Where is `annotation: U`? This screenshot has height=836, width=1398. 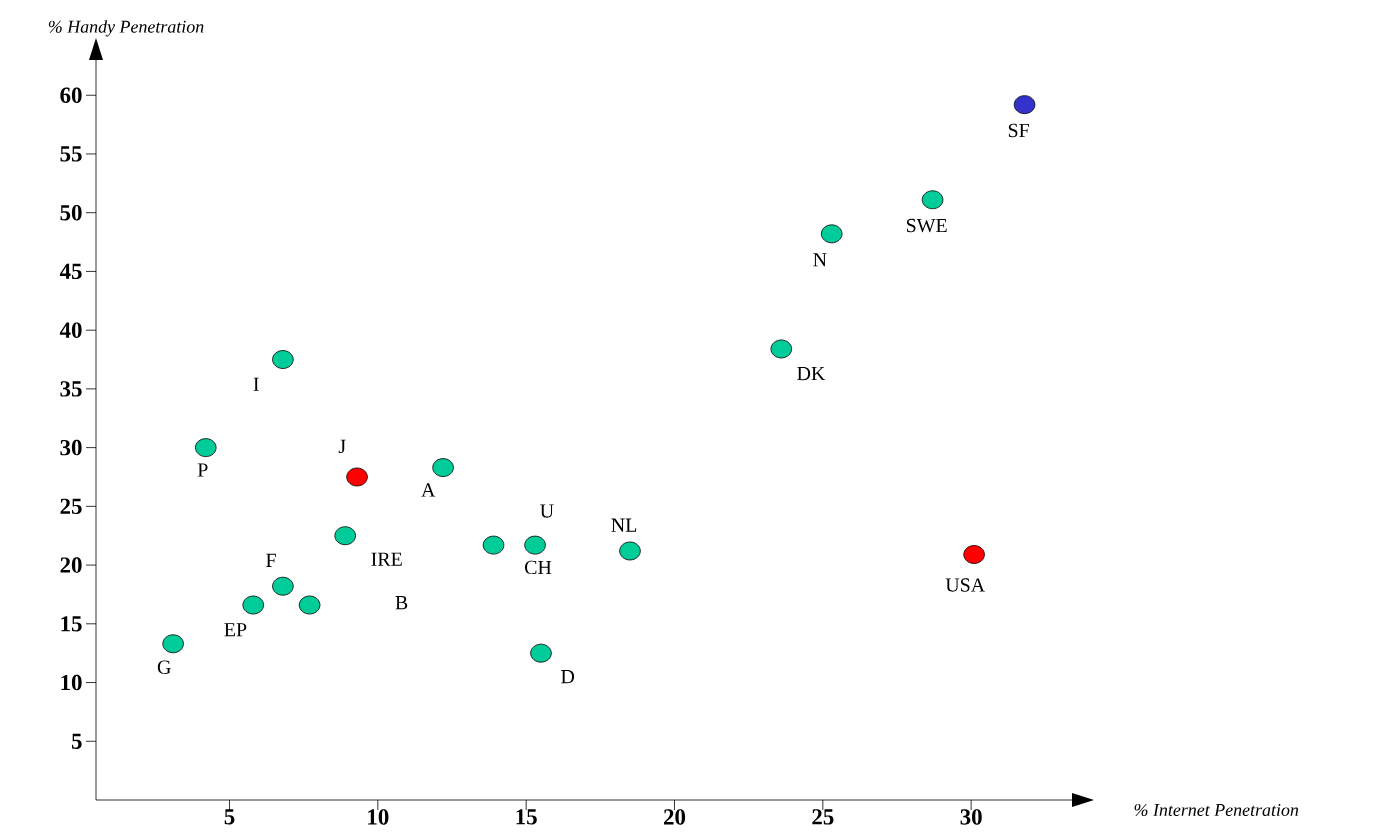
annotation: U is located at coordinates (547, 511).